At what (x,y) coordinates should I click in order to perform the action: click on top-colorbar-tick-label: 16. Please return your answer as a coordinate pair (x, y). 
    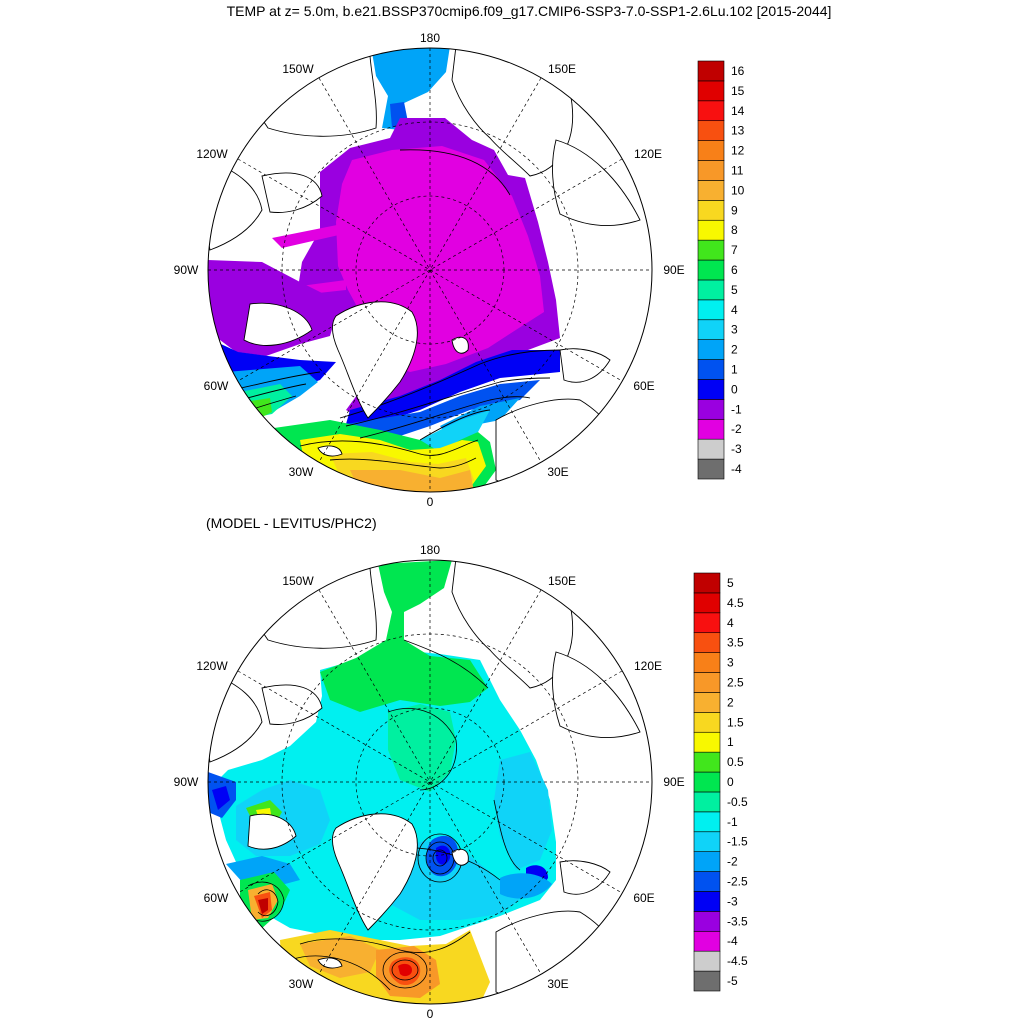
    Looking at the image, I should click on (738, 71).